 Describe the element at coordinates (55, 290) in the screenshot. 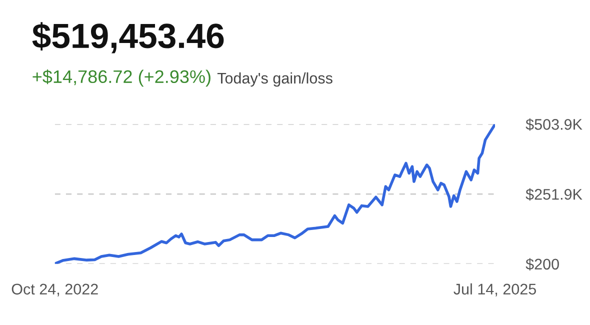

I see `x-tick-label: Oct 24, 2022` at that location.